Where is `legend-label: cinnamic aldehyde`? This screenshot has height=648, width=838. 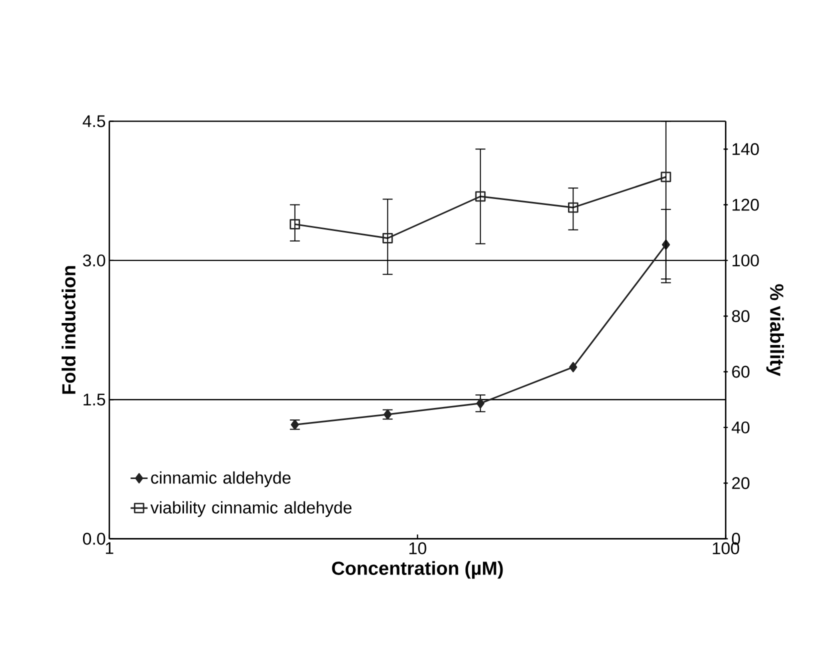
legend-label: cinnamic aldehyde is located at coordinates (221, 479).